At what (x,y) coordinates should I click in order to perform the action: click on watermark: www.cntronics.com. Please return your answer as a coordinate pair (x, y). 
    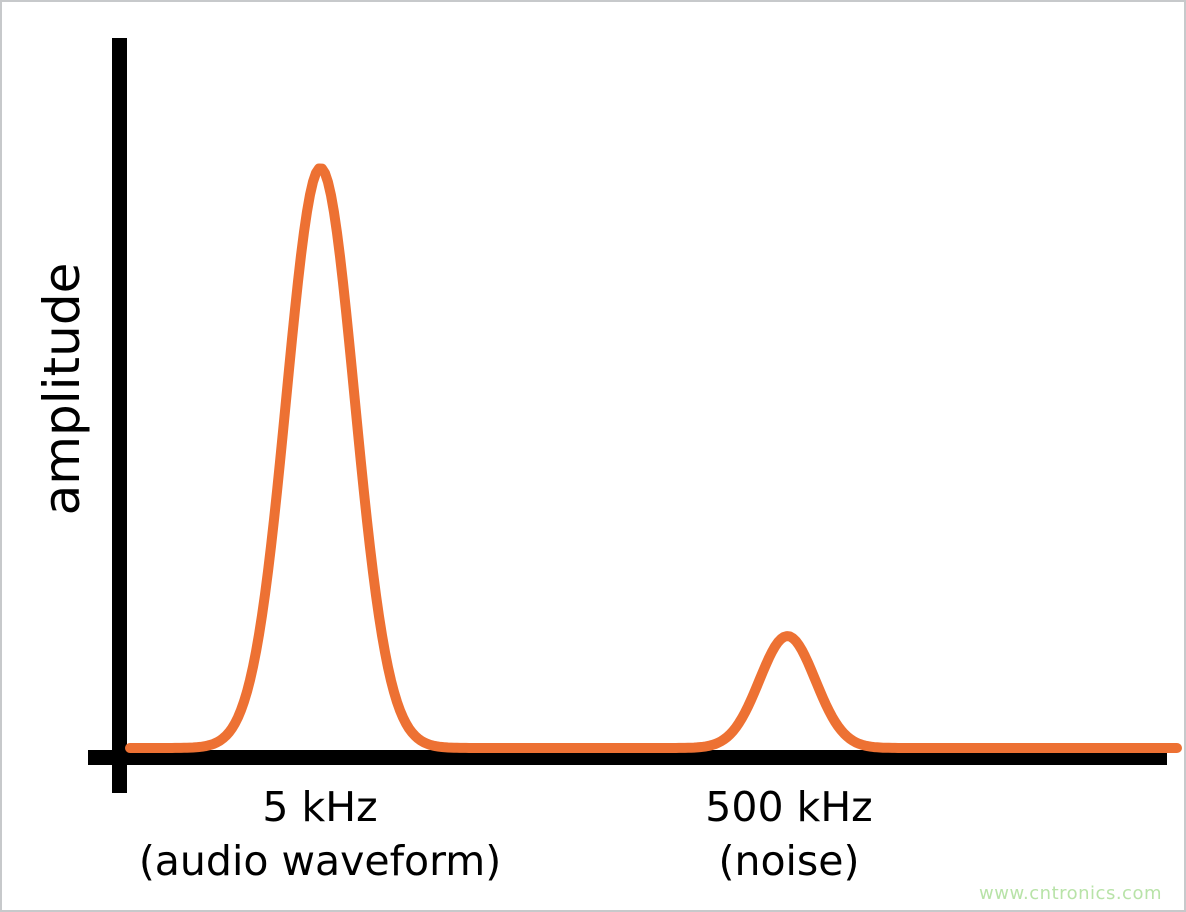
    Looking at the image, I should click on (1070, 893).